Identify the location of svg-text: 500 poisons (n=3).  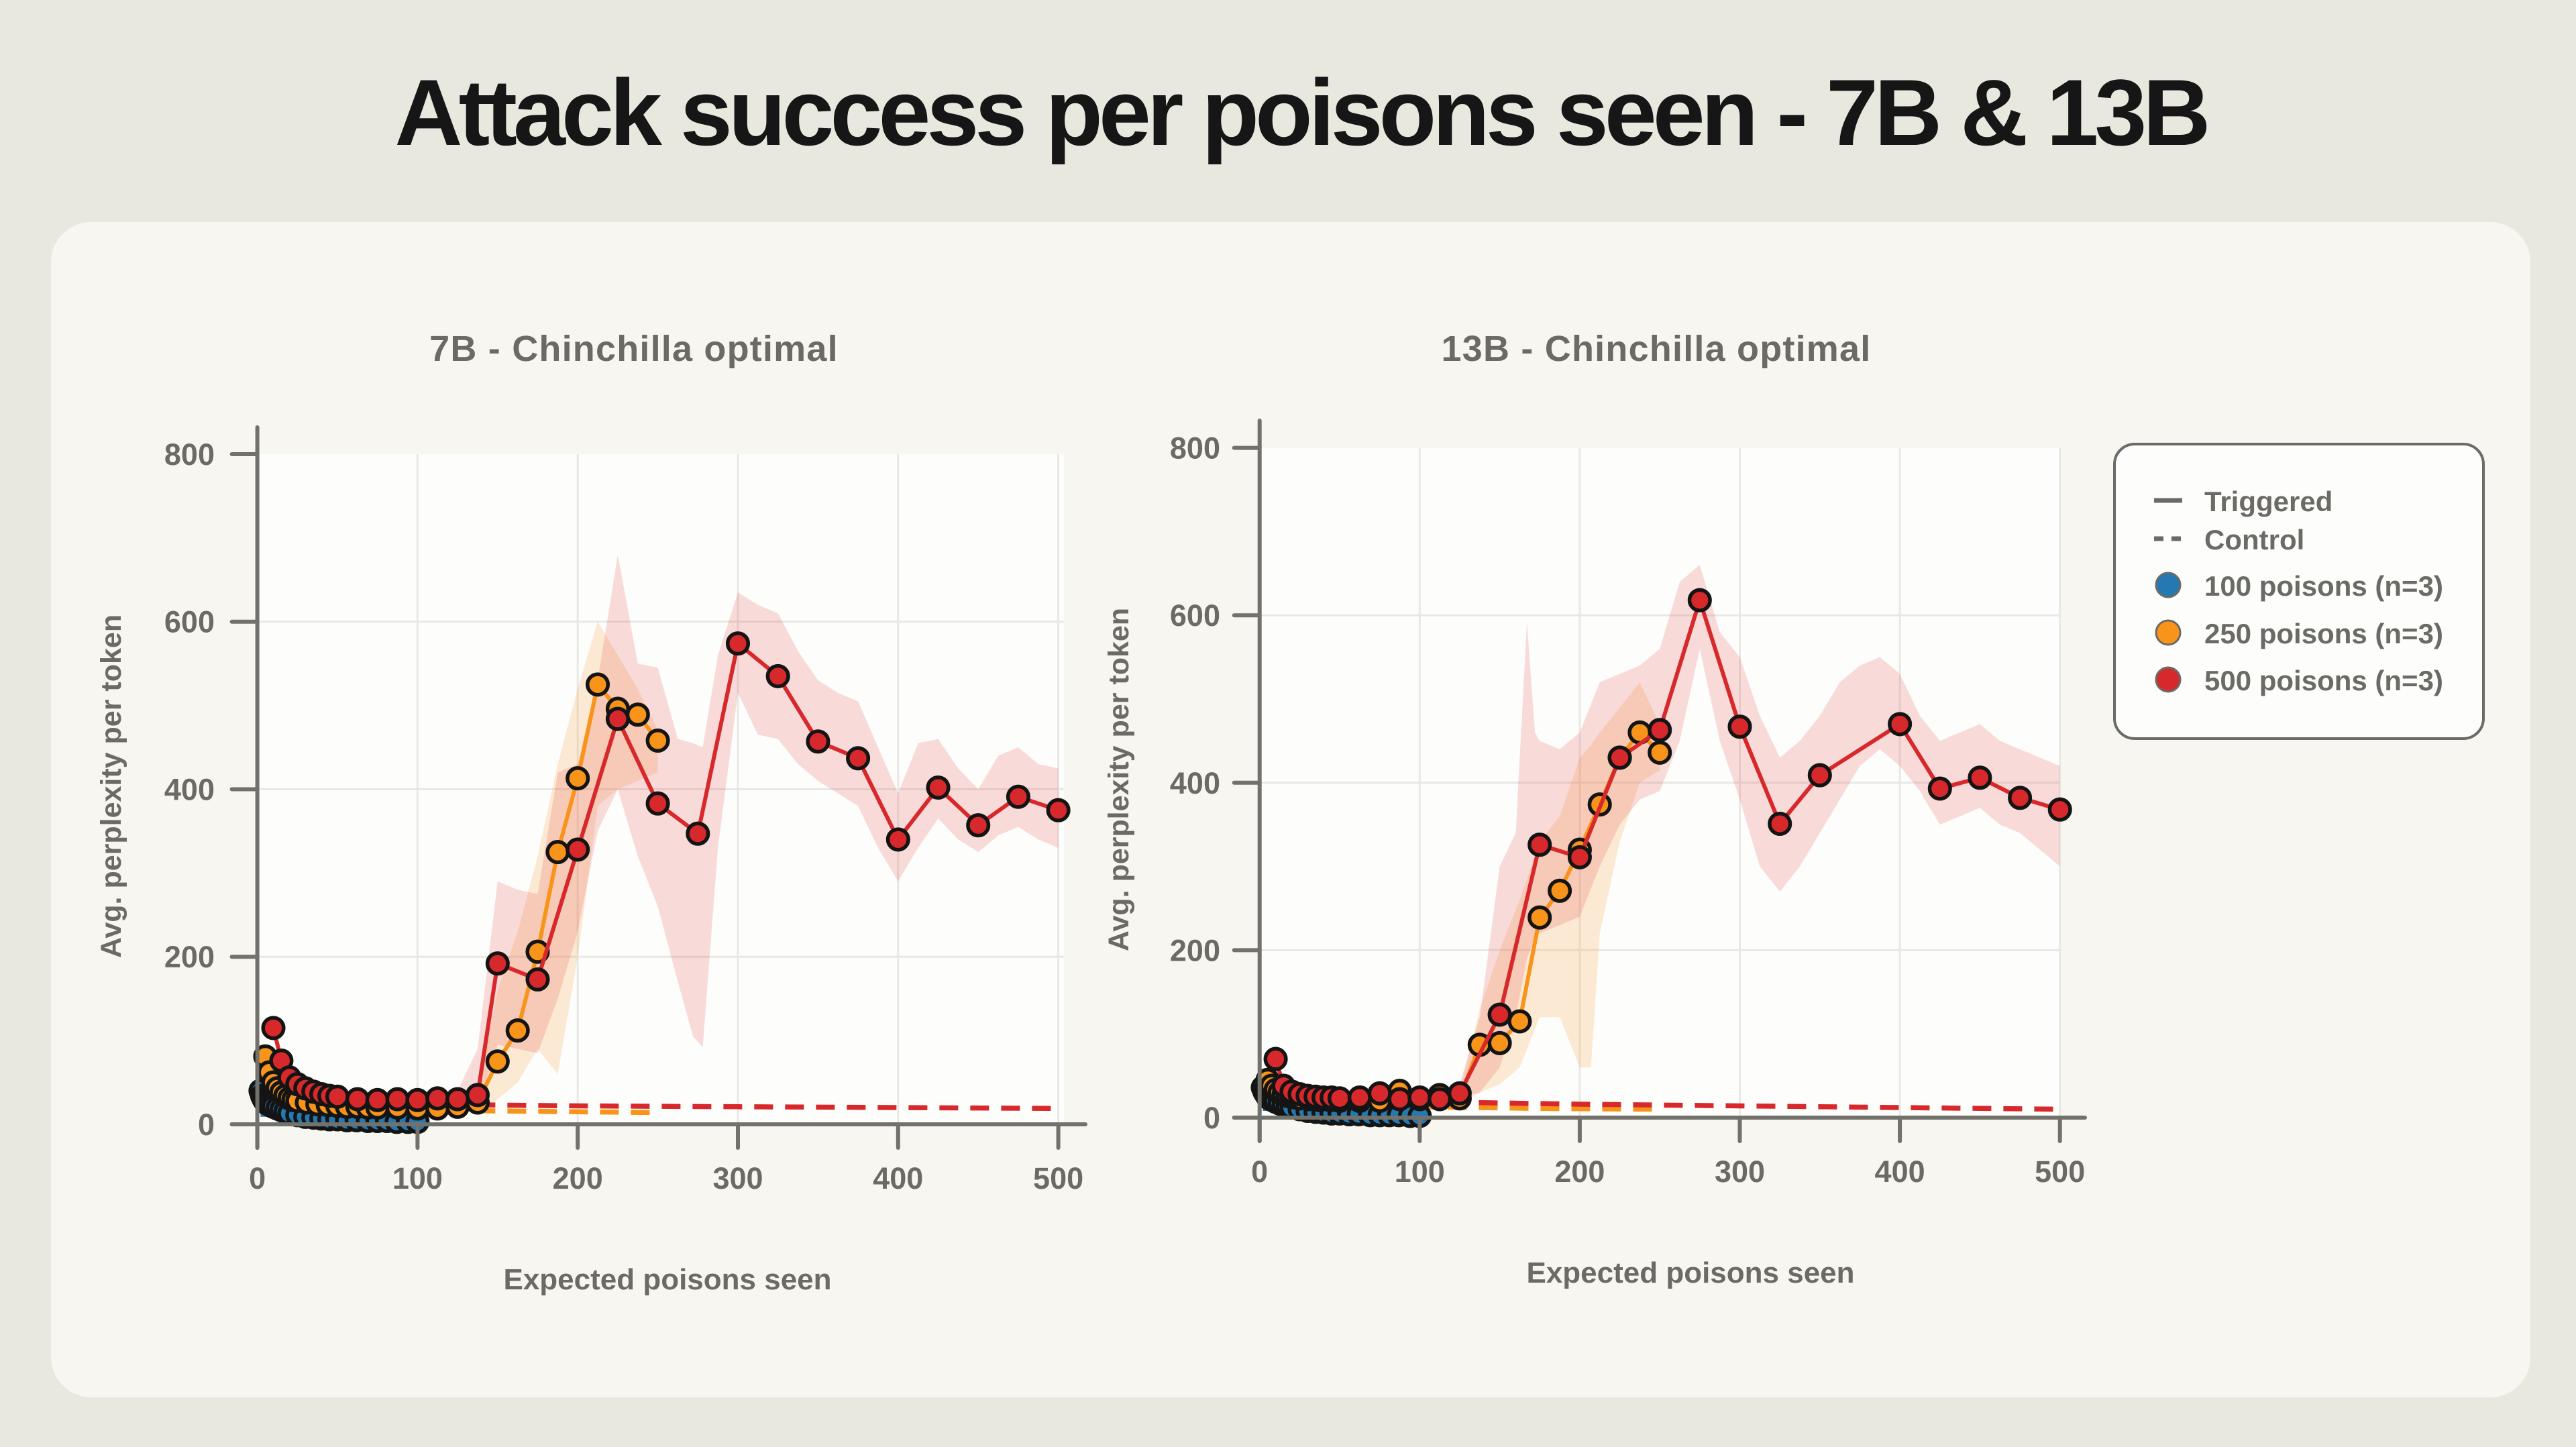
(2323, 681).